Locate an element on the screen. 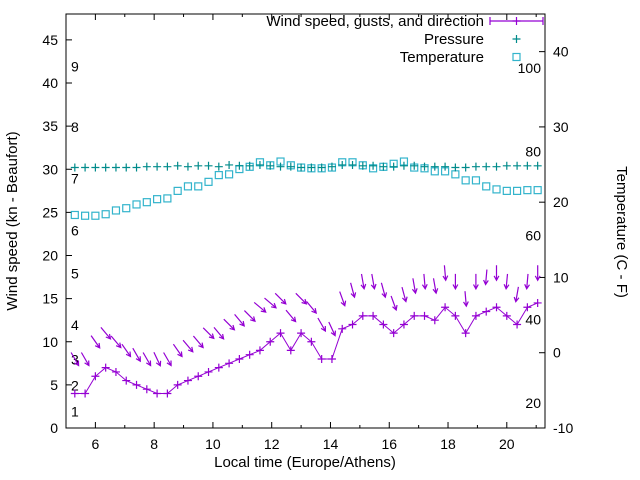 This screenshot has width=640, height=480. y-right-tick-label: -10 is located at coordinates (563, 428).